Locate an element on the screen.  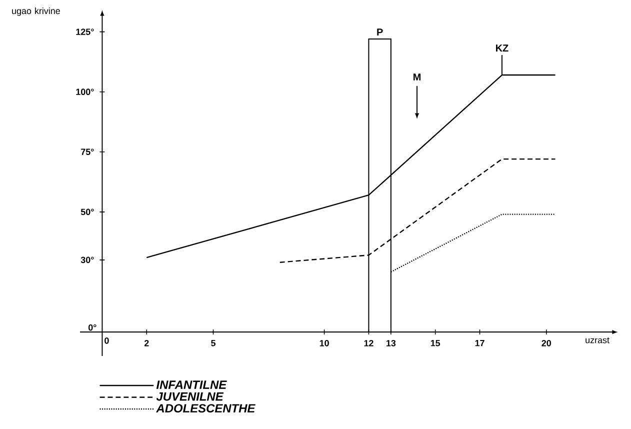
annotation: M is located at coordinates (417, 77).